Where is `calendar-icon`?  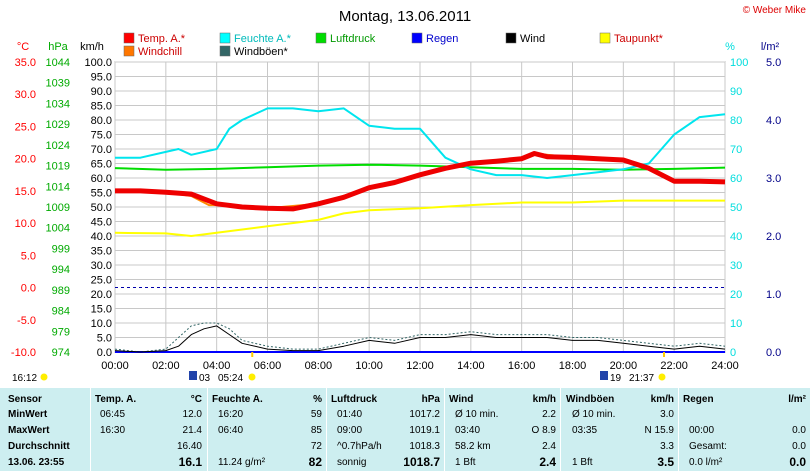 calendar-icon is located at coordinates (193, 375).